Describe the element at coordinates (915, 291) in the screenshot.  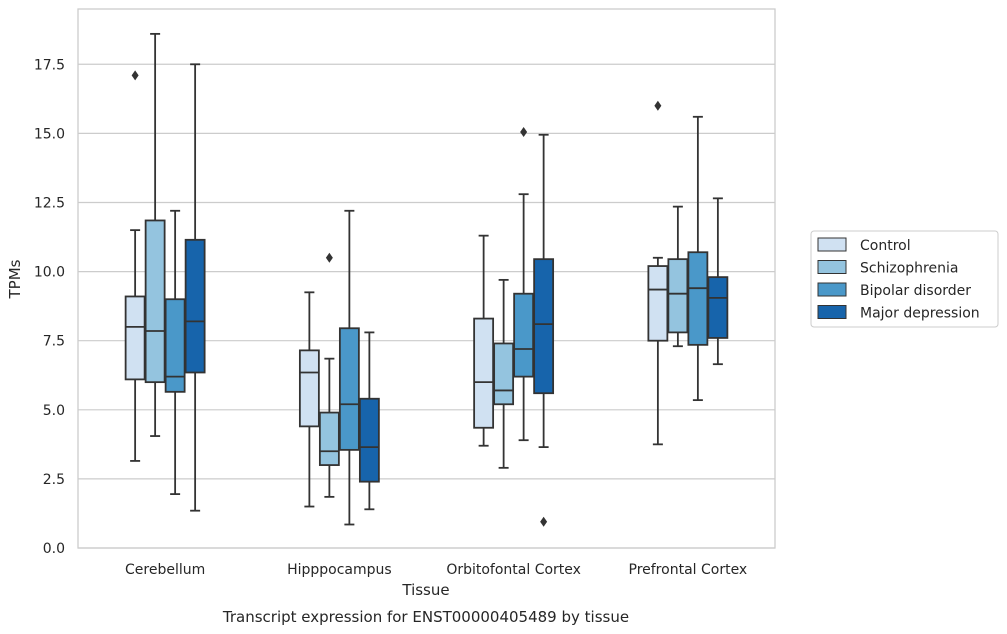
I see `legend-label: Bipolar disorder` at that location.